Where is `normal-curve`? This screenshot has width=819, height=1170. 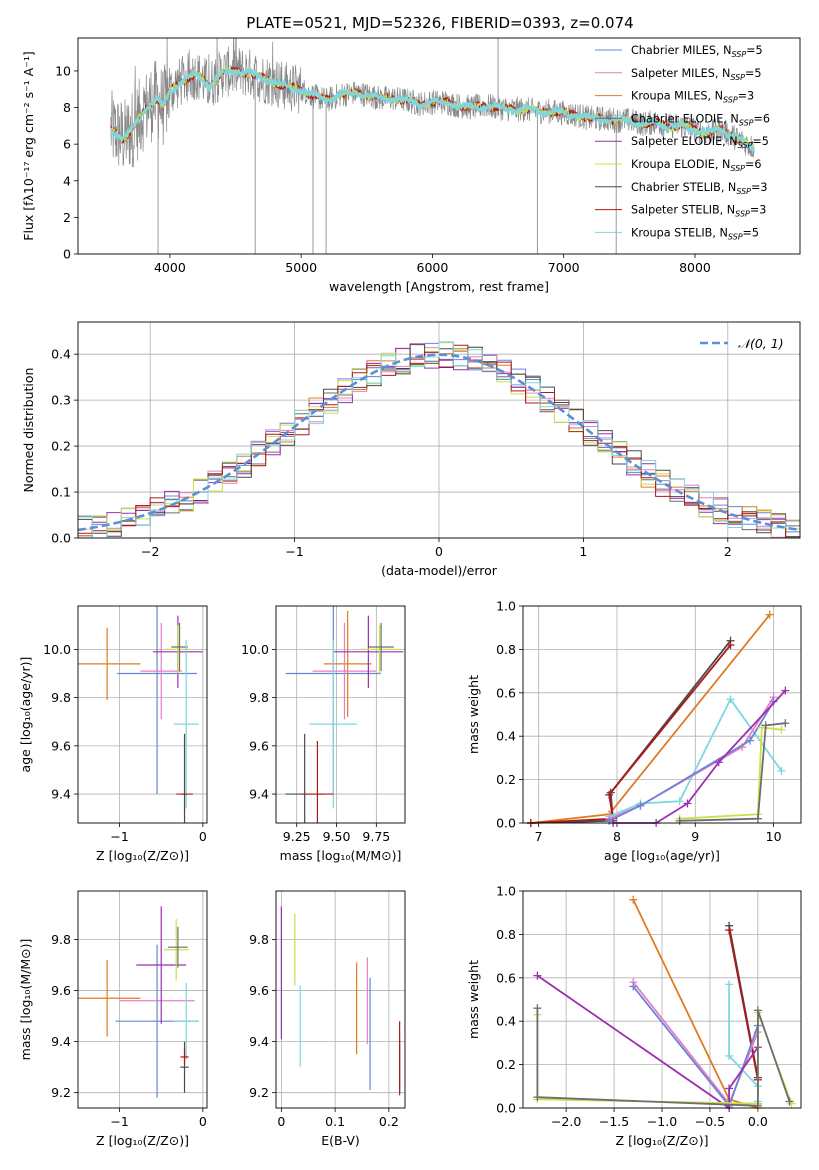 normal-curve is located at coordinates (439, 442).